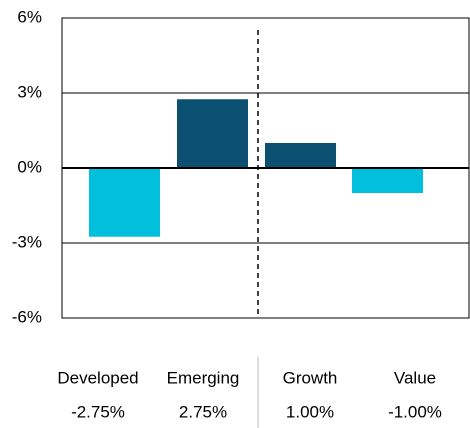 This screenshot has width=470, height=428. I want to click on category-label: Emerging, so click(203, 377).